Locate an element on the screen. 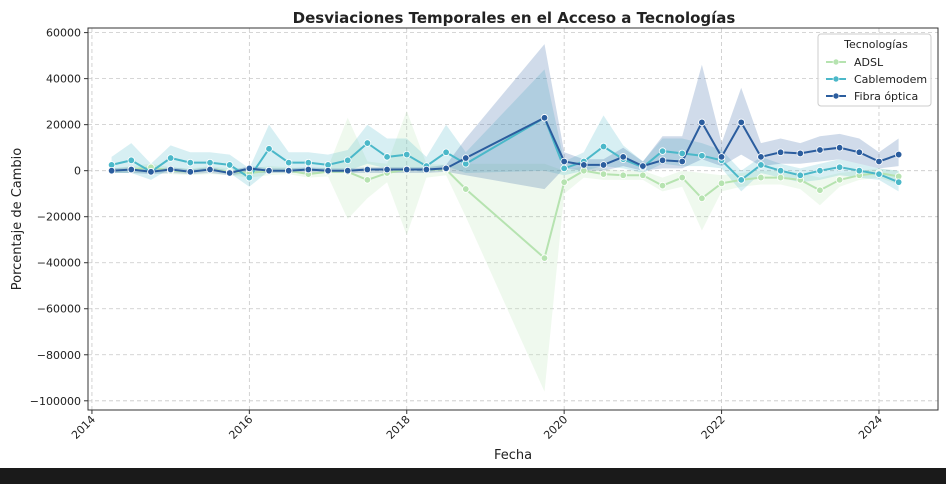 This screenshot has height=484, width=946. legend-marker-adsl is located at coordinates (836, 62).